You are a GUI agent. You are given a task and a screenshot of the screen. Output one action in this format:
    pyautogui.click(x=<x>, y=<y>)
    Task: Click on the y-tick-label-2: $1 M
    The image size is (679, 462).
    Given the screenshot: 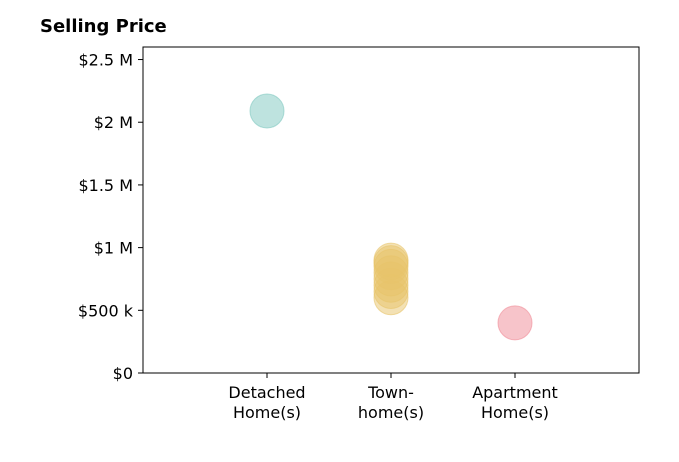 What is the action you would take?
    pyautogui.click(x=113, y=248)
    